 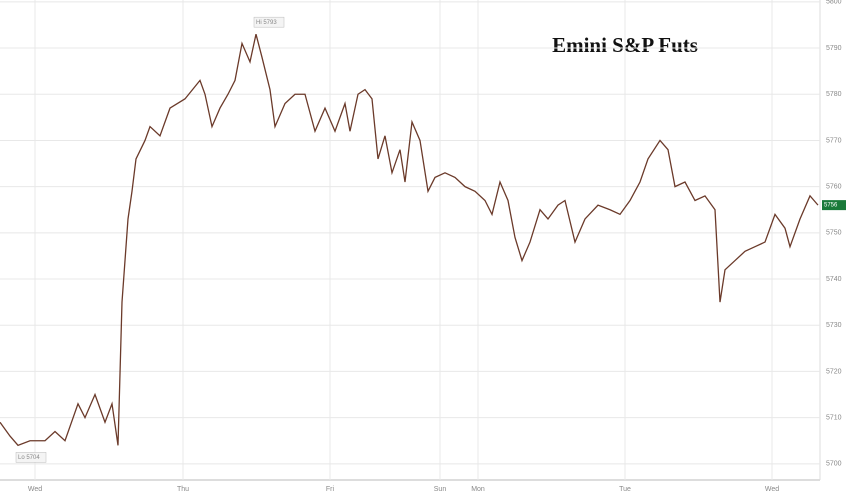 What do you see at coordinates (834, 417) in the screenshot?
I see `y-tick-label: 5710` at bounding box center [834, 417].